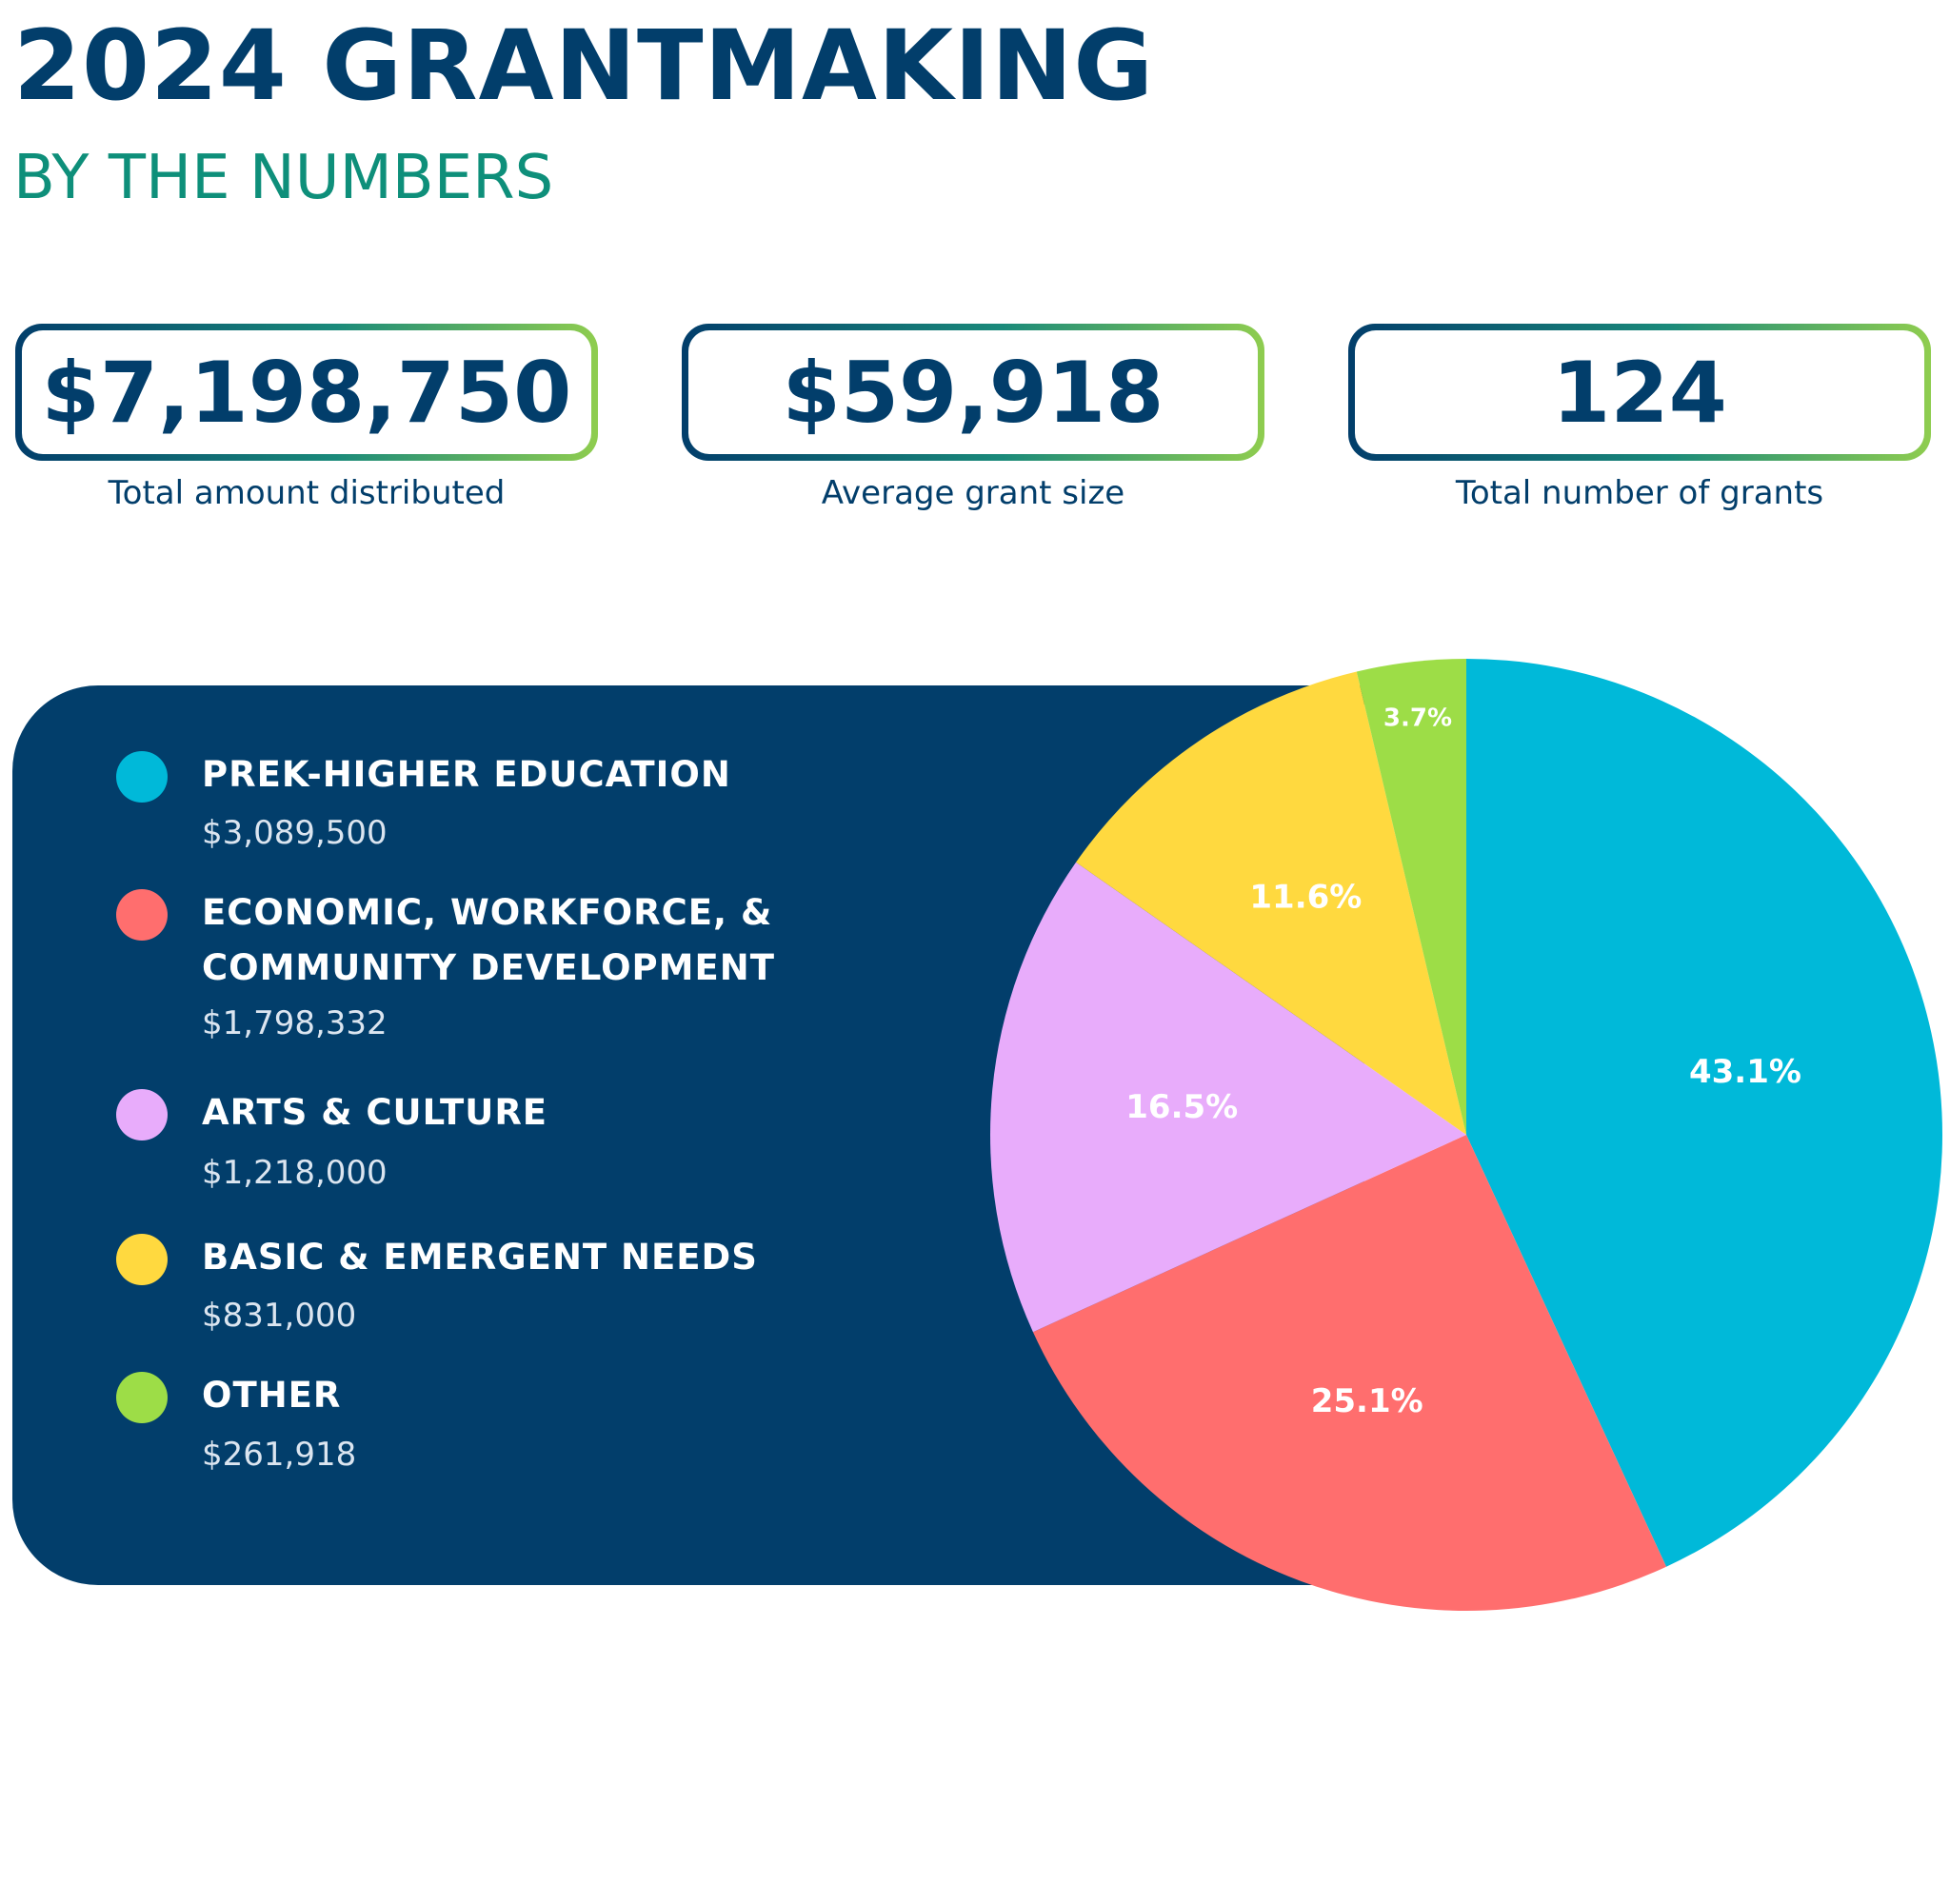 The height and width of the screenshot is (1904, 1950). I want to click on stat-label: Total amount distributed, so click(307, 493).